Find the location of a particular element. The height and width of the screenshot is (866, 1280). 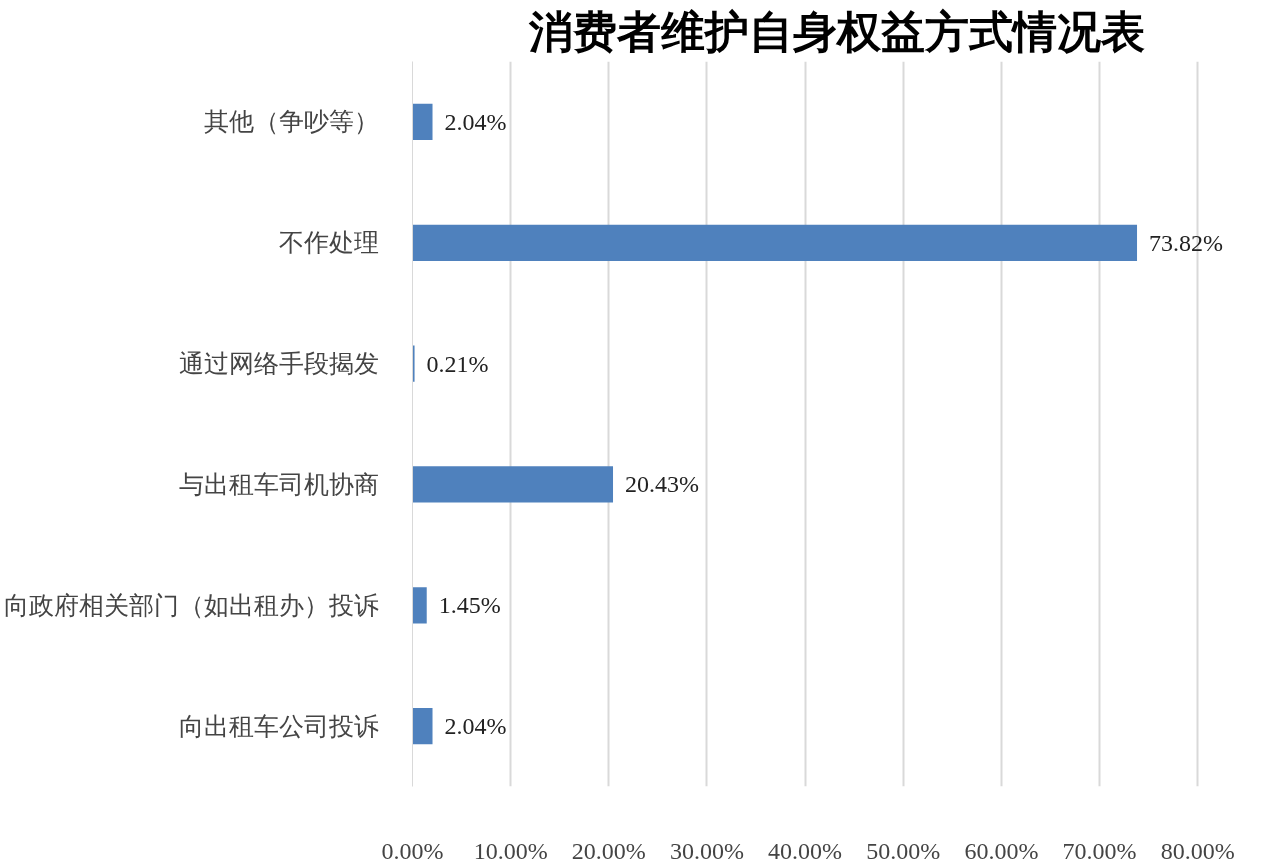

y-tick-label: 通过网络手段揭发 is located at coordinates (278, 364).